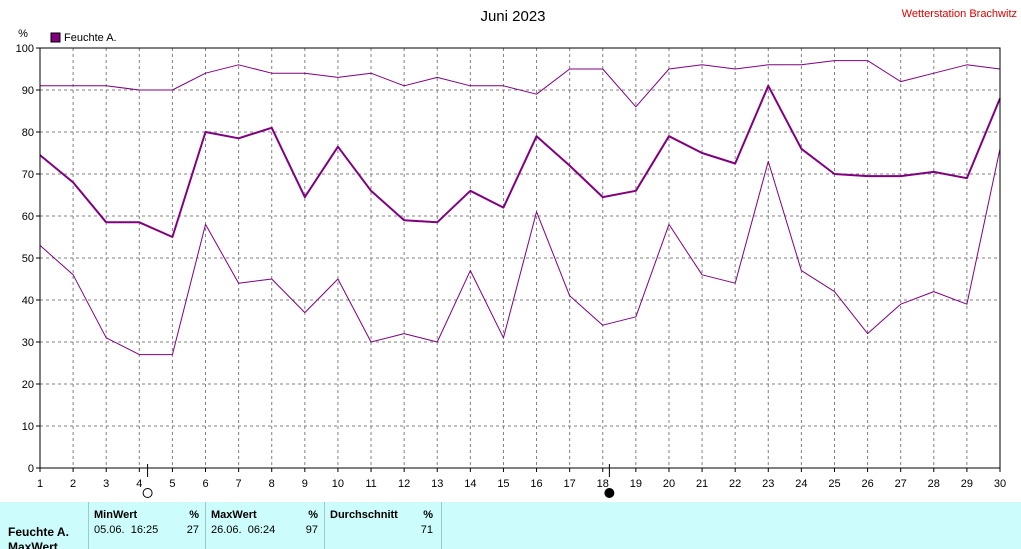  I want to click on series-line-max, so click(520, 84).